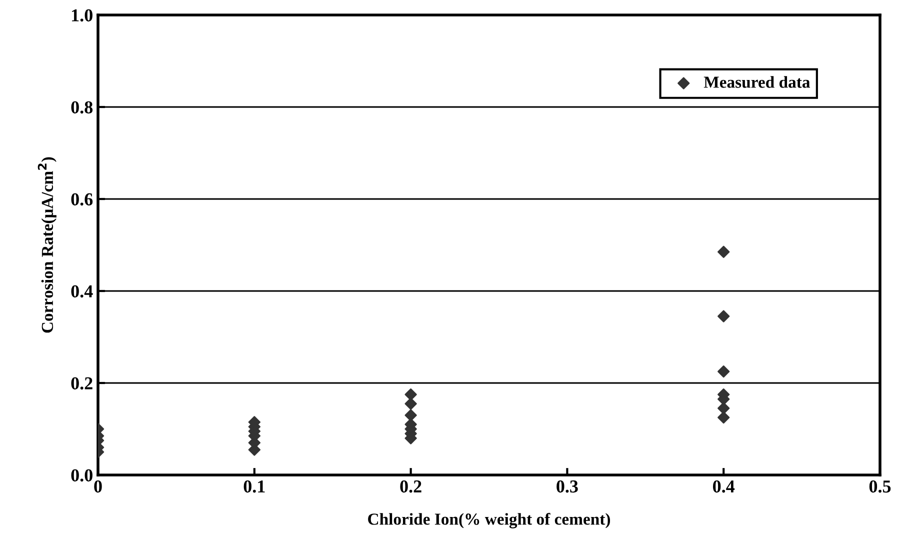 This screenshot has height=552, width=901. Describe the element at coordinates (757, 82) in the screenshot. I see `legend-label: Measured data` at that location.